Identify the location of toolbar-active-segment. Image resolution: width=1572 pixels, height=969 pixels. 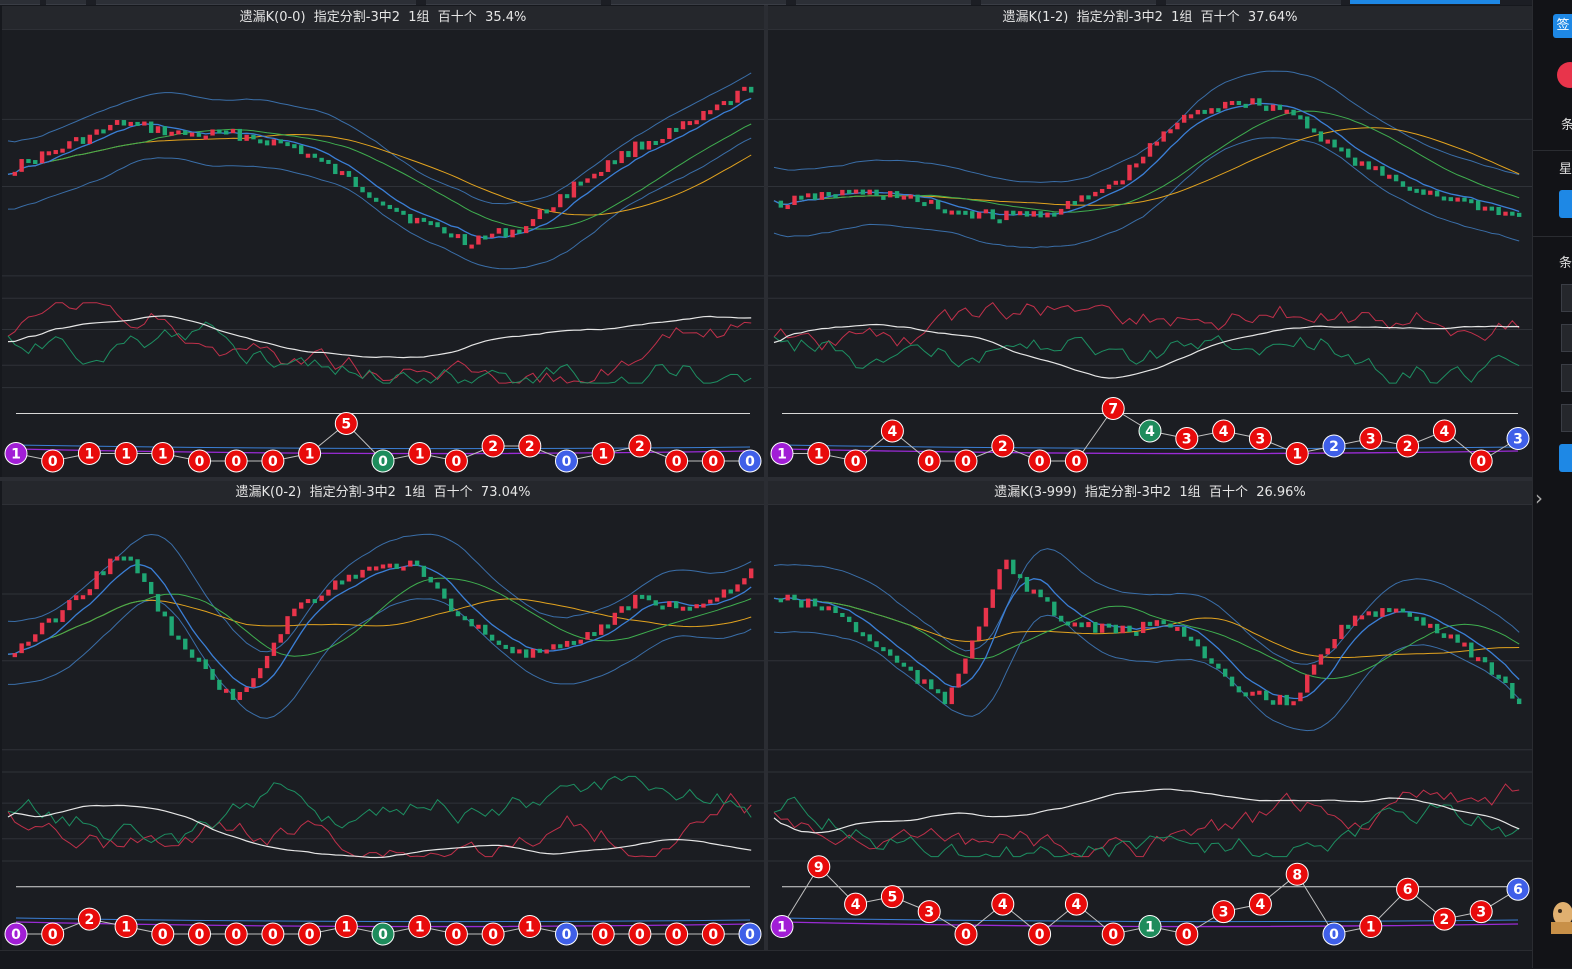
(1425, 2).